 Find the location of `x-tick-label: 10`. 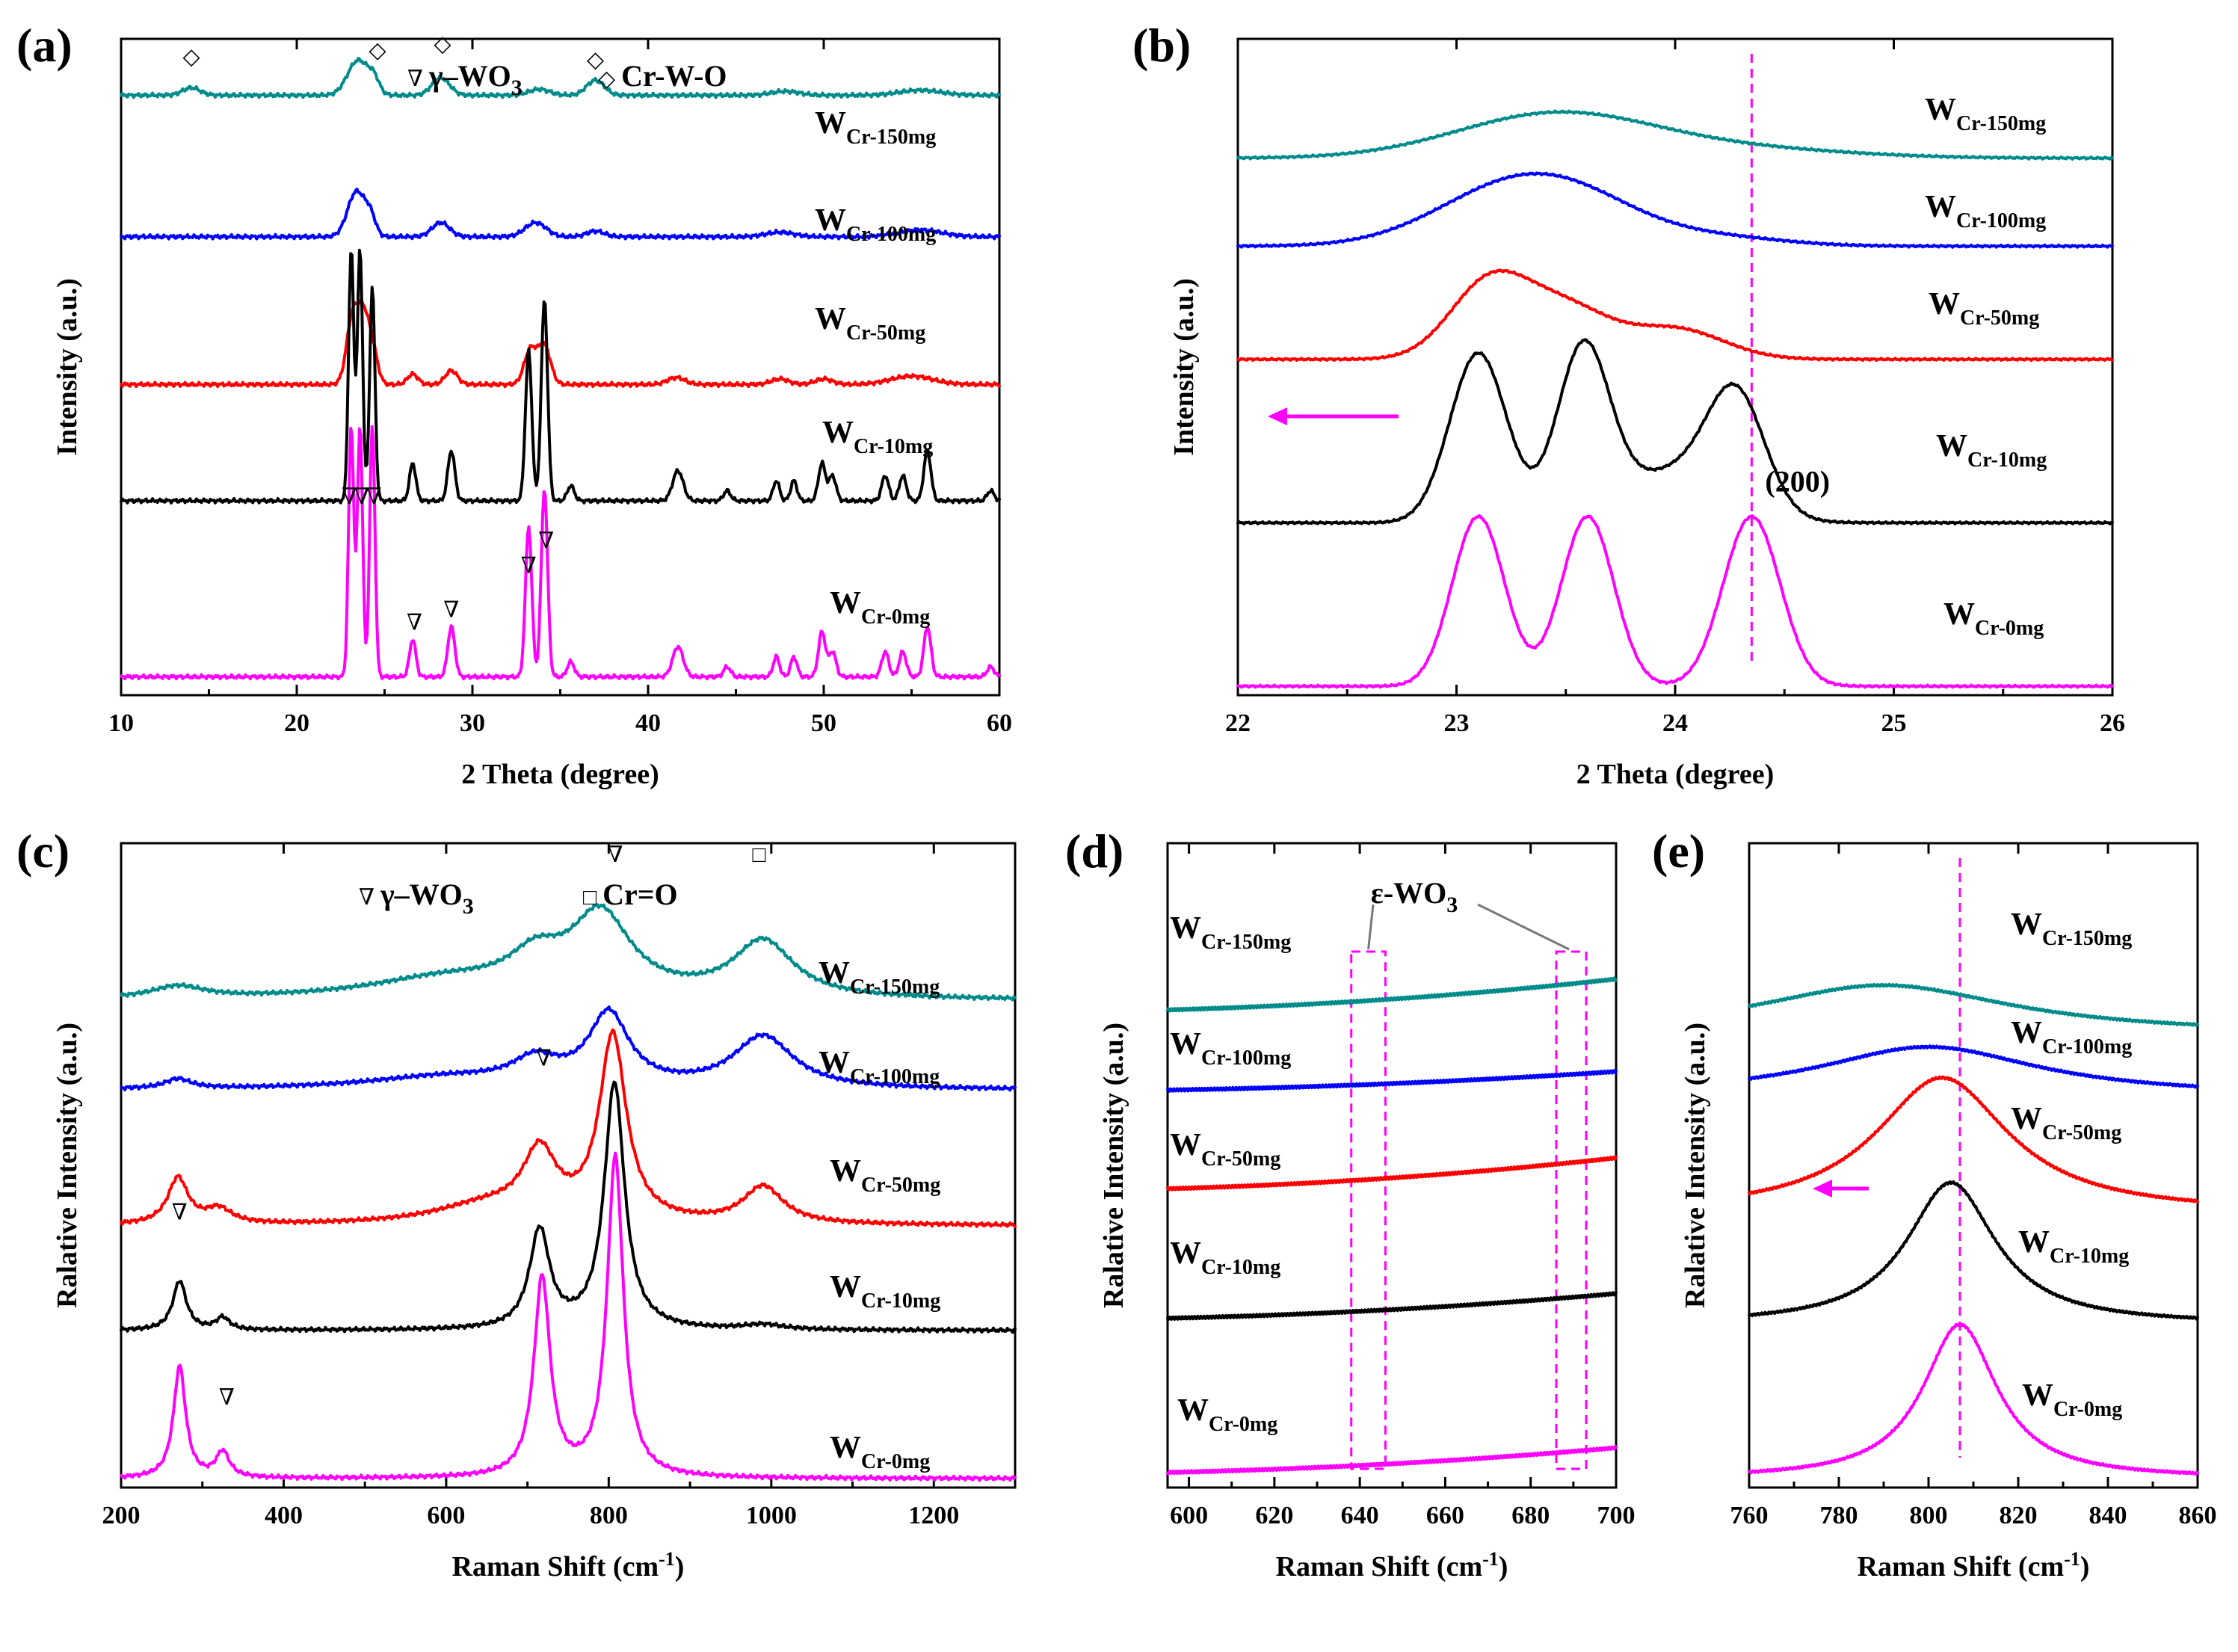

x-tick-label: 10 is located at coordinates (121, 723).